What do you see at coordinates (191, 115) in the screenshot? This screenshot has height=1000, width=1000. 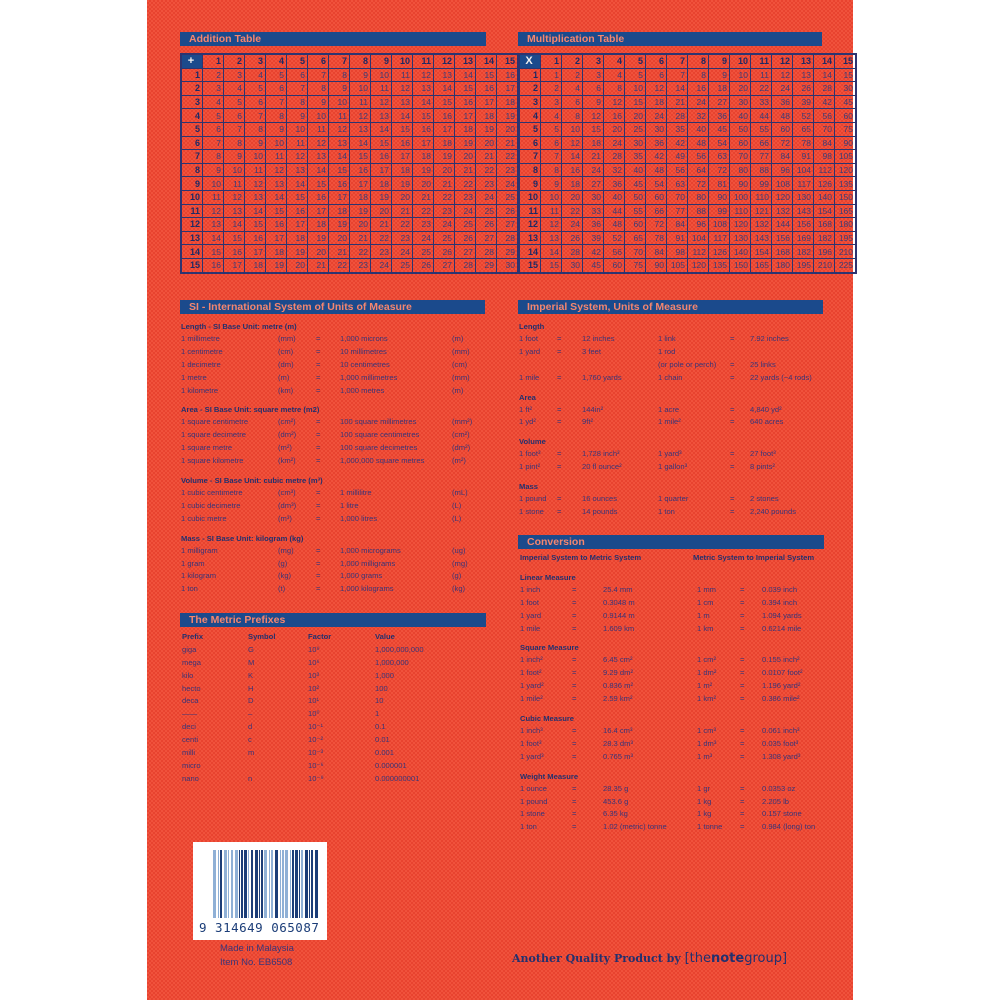 I see `row-header: 4` at bounding box center [191, 115].